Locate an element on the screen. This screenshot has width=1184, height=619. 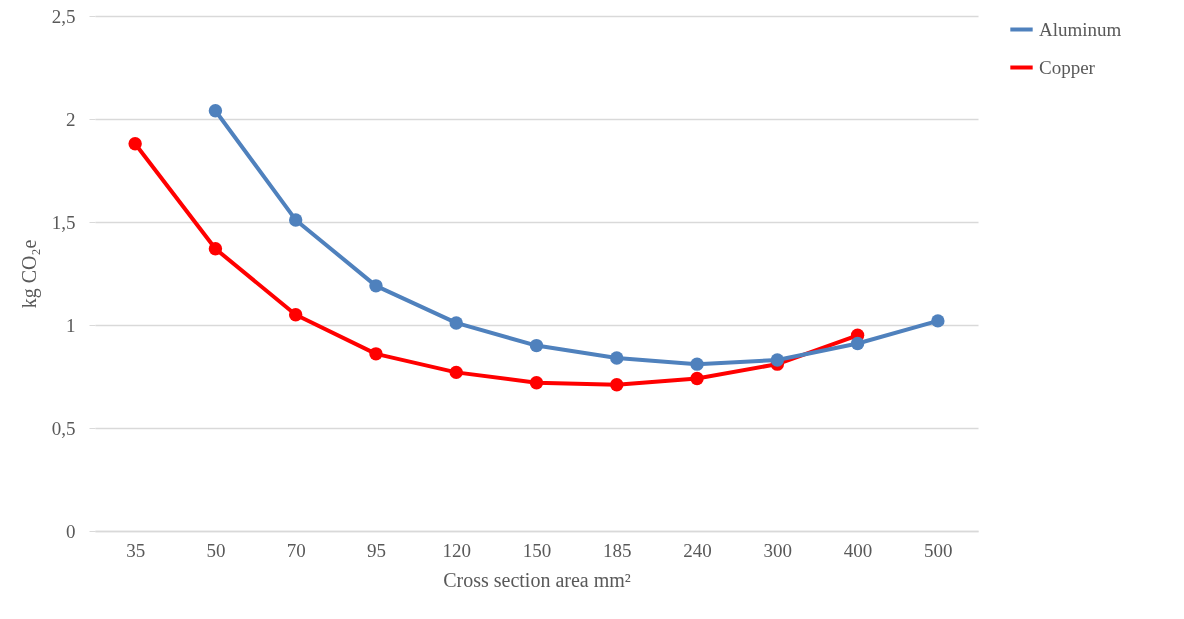
y-tick-label: 2,5 is located at coordinates (63, 16).